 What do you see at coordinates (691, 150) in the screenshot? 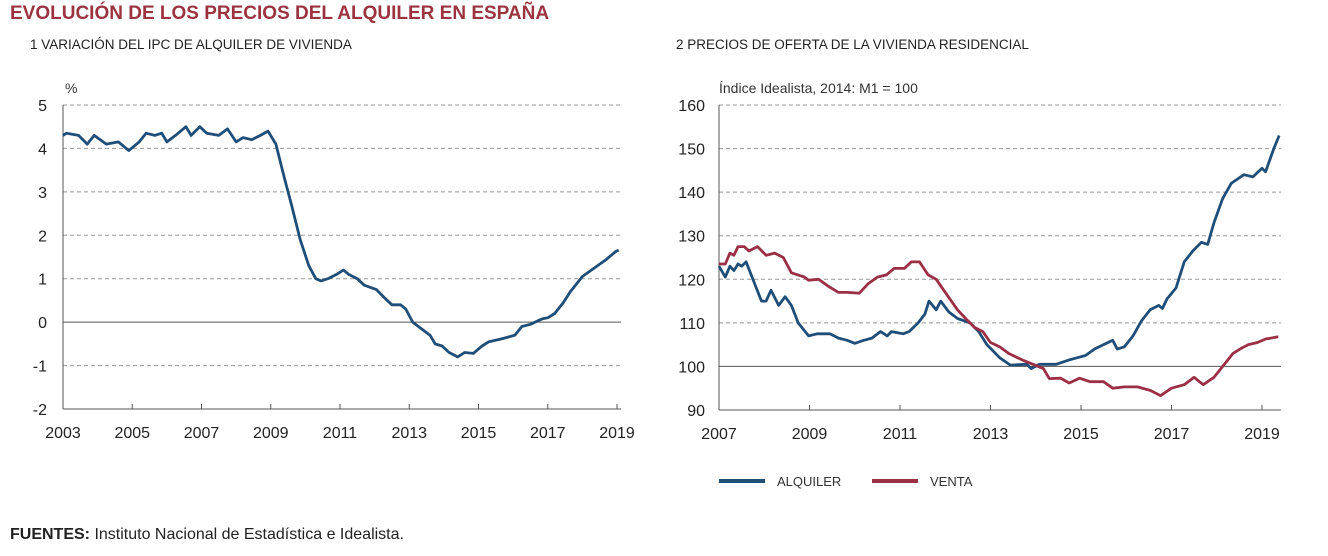
I see `y-tick-label: 150` at bounding box center [691, 150].